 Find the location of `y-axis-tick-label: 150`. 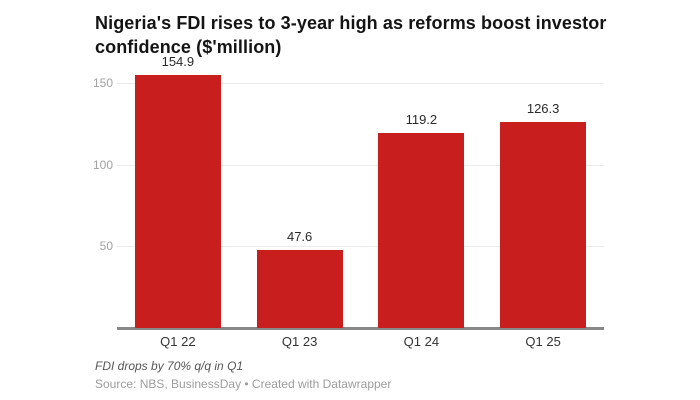

y-axis-tick-label: 150 is located at coordinates (102, 83).